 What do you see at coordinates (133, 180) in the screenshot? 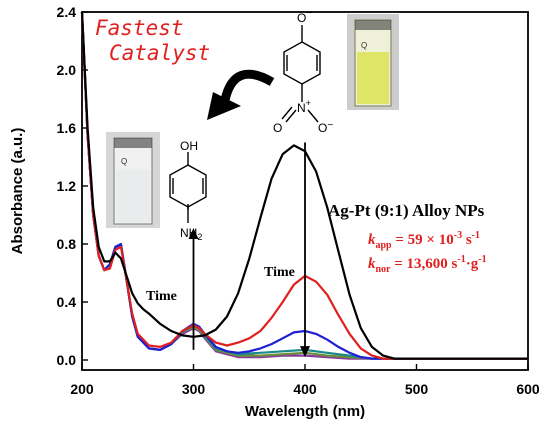
I see `cuvette-colorless-photo: Q` at bounding box center [133, 180].